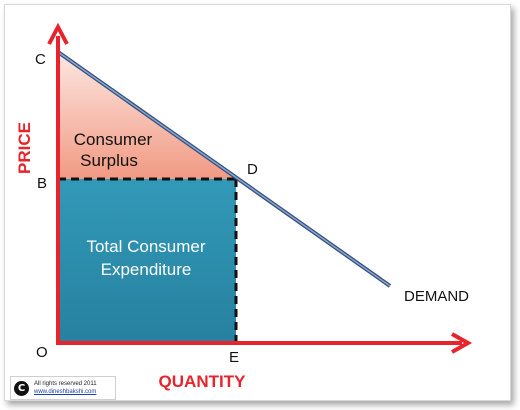 Image resolution: width=520 pixels, height=410 pixels. I want to click on quantity-axis-title: QUANTITY, so click(203, 381).